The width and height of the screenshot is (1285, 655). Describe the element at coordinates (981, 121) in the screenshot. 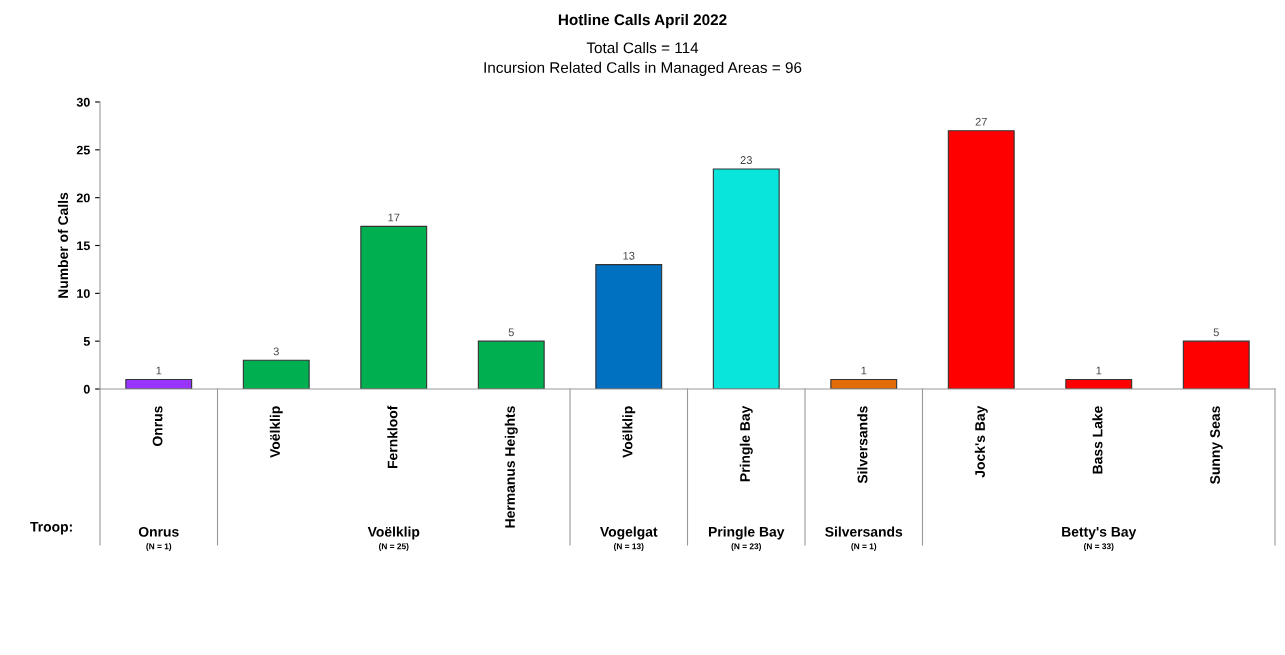

I see `data-label: 27` at that location.